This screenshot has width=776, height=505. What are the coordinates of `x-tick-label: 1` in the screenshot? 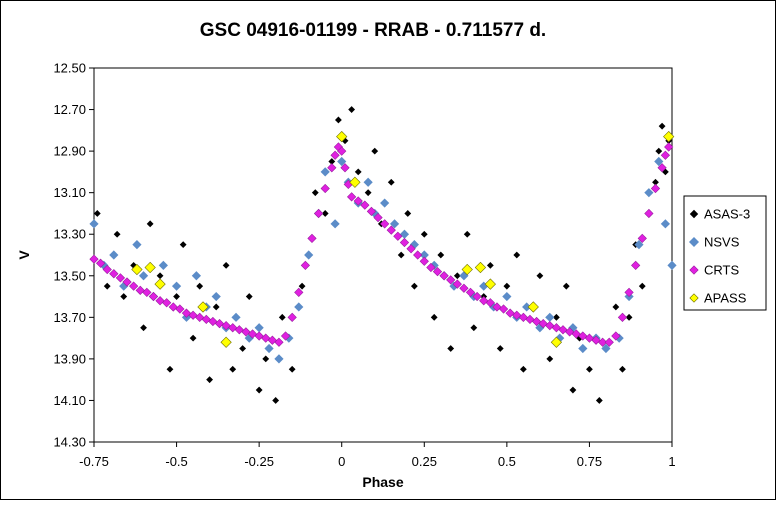 It's located at (671, 461).